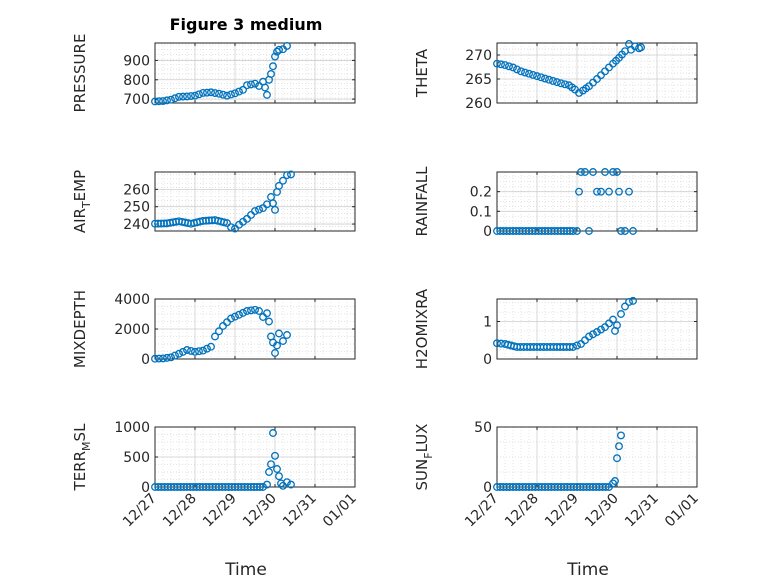 This screenshot has height=583, width=778. Describe the element at coordinates (555, 203) in the screenshot. I see `subplot-4: 0 0.1 0.2 RAINFALL` at that location.